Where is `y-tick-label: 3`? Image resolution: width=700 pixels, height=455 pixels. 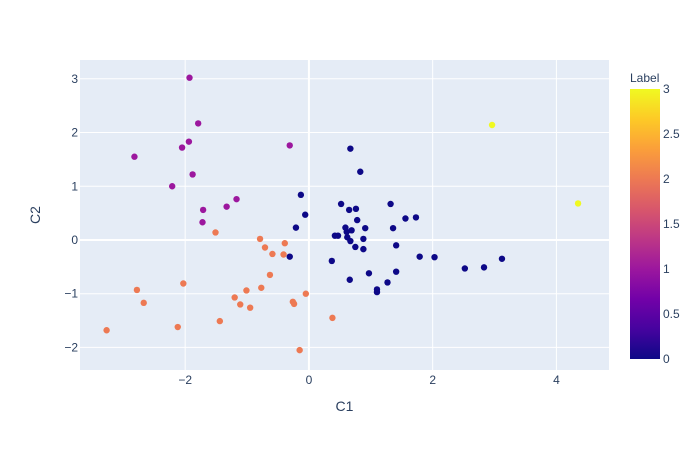
y-tick-label: 3 is located at coordinates (74, 79).